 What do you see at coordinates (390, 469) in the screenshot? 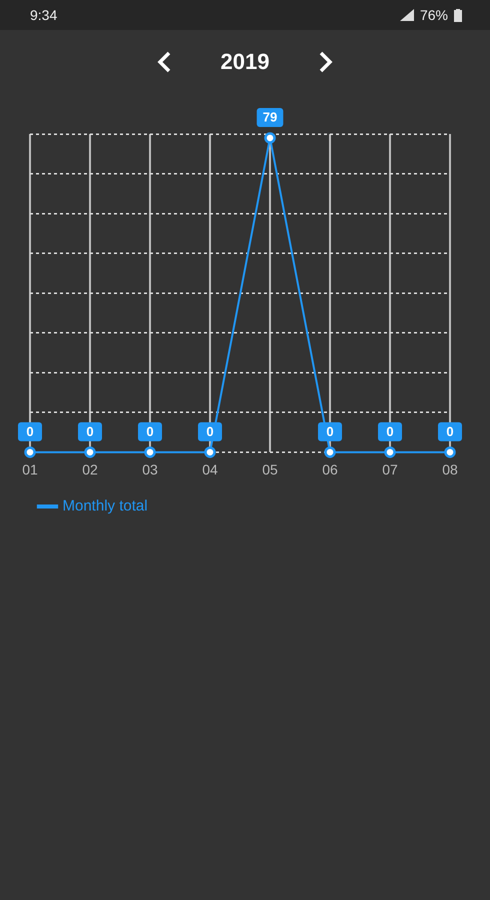
I see `x-tick-label: 07` at bounding box center [390, 469].